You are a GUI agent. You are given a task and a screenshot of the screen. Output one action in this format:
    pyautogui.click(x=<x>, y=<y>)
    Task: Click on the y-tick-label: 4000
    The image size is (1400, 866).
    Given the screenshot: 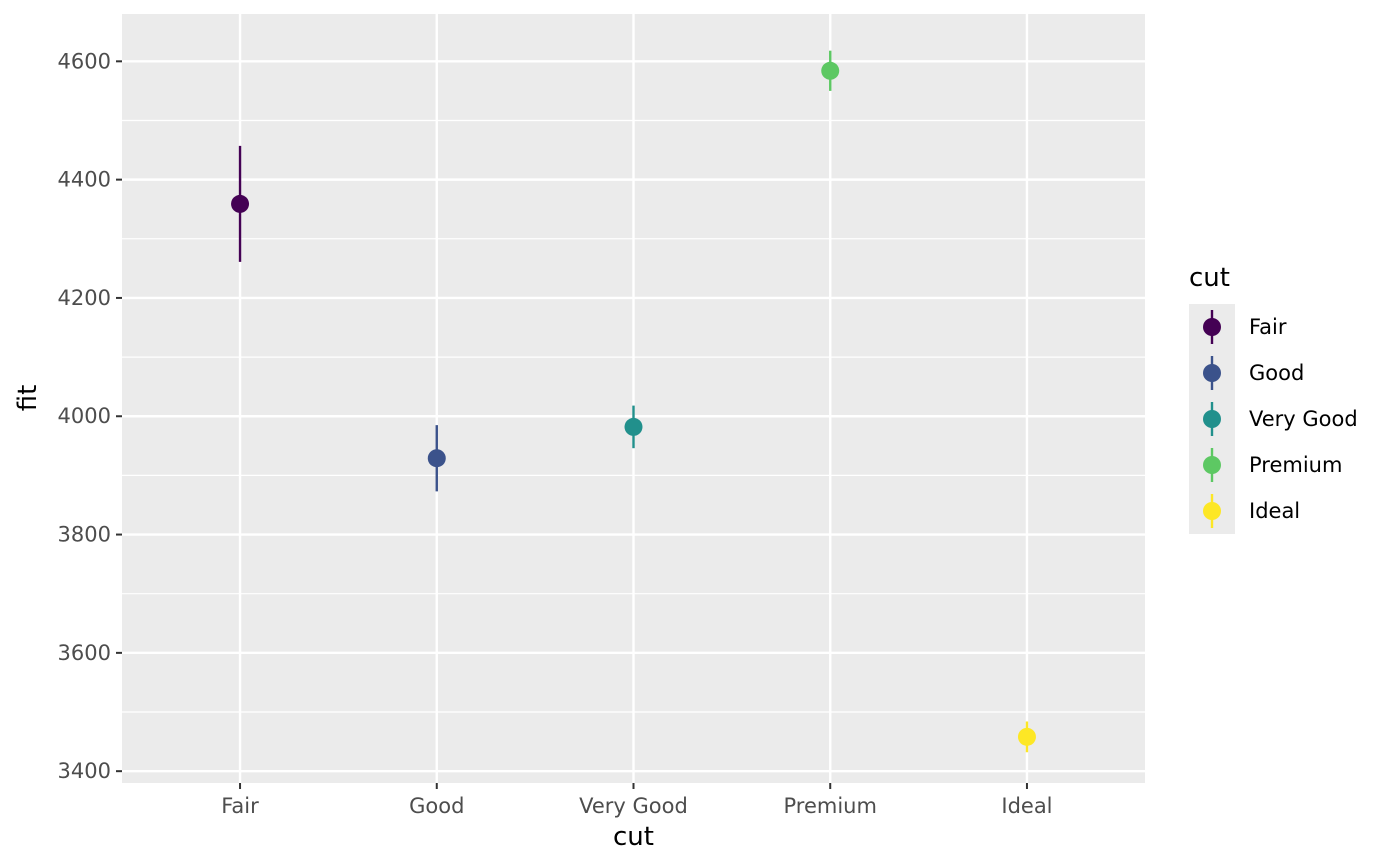 What is the action you would take?
    pyautogui.click(x=84, y=416)
    